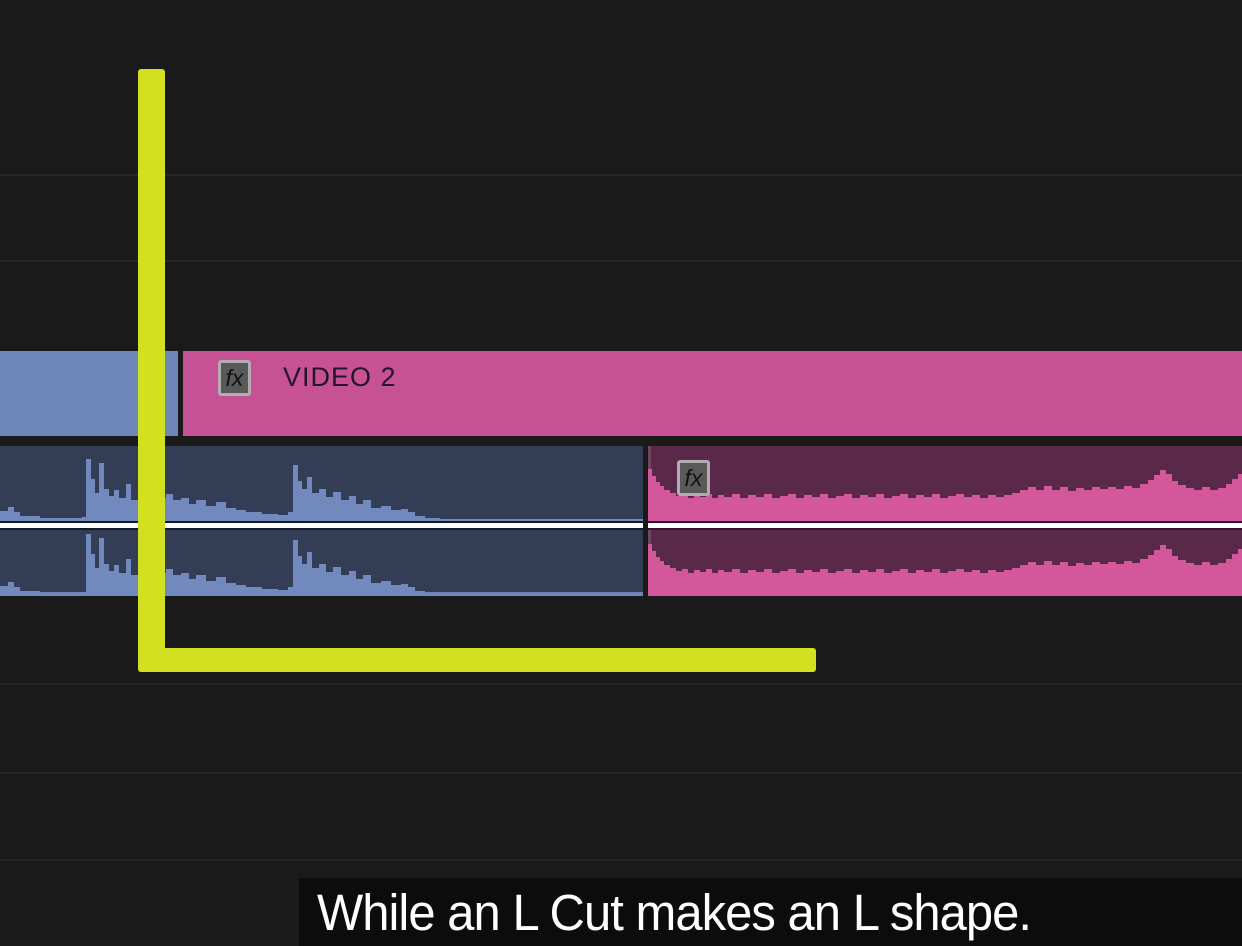  Describe the element at coordinates (674, 912) in the screenshot. I see `caption-text: While an L Cut makes an L shape.` at that location.